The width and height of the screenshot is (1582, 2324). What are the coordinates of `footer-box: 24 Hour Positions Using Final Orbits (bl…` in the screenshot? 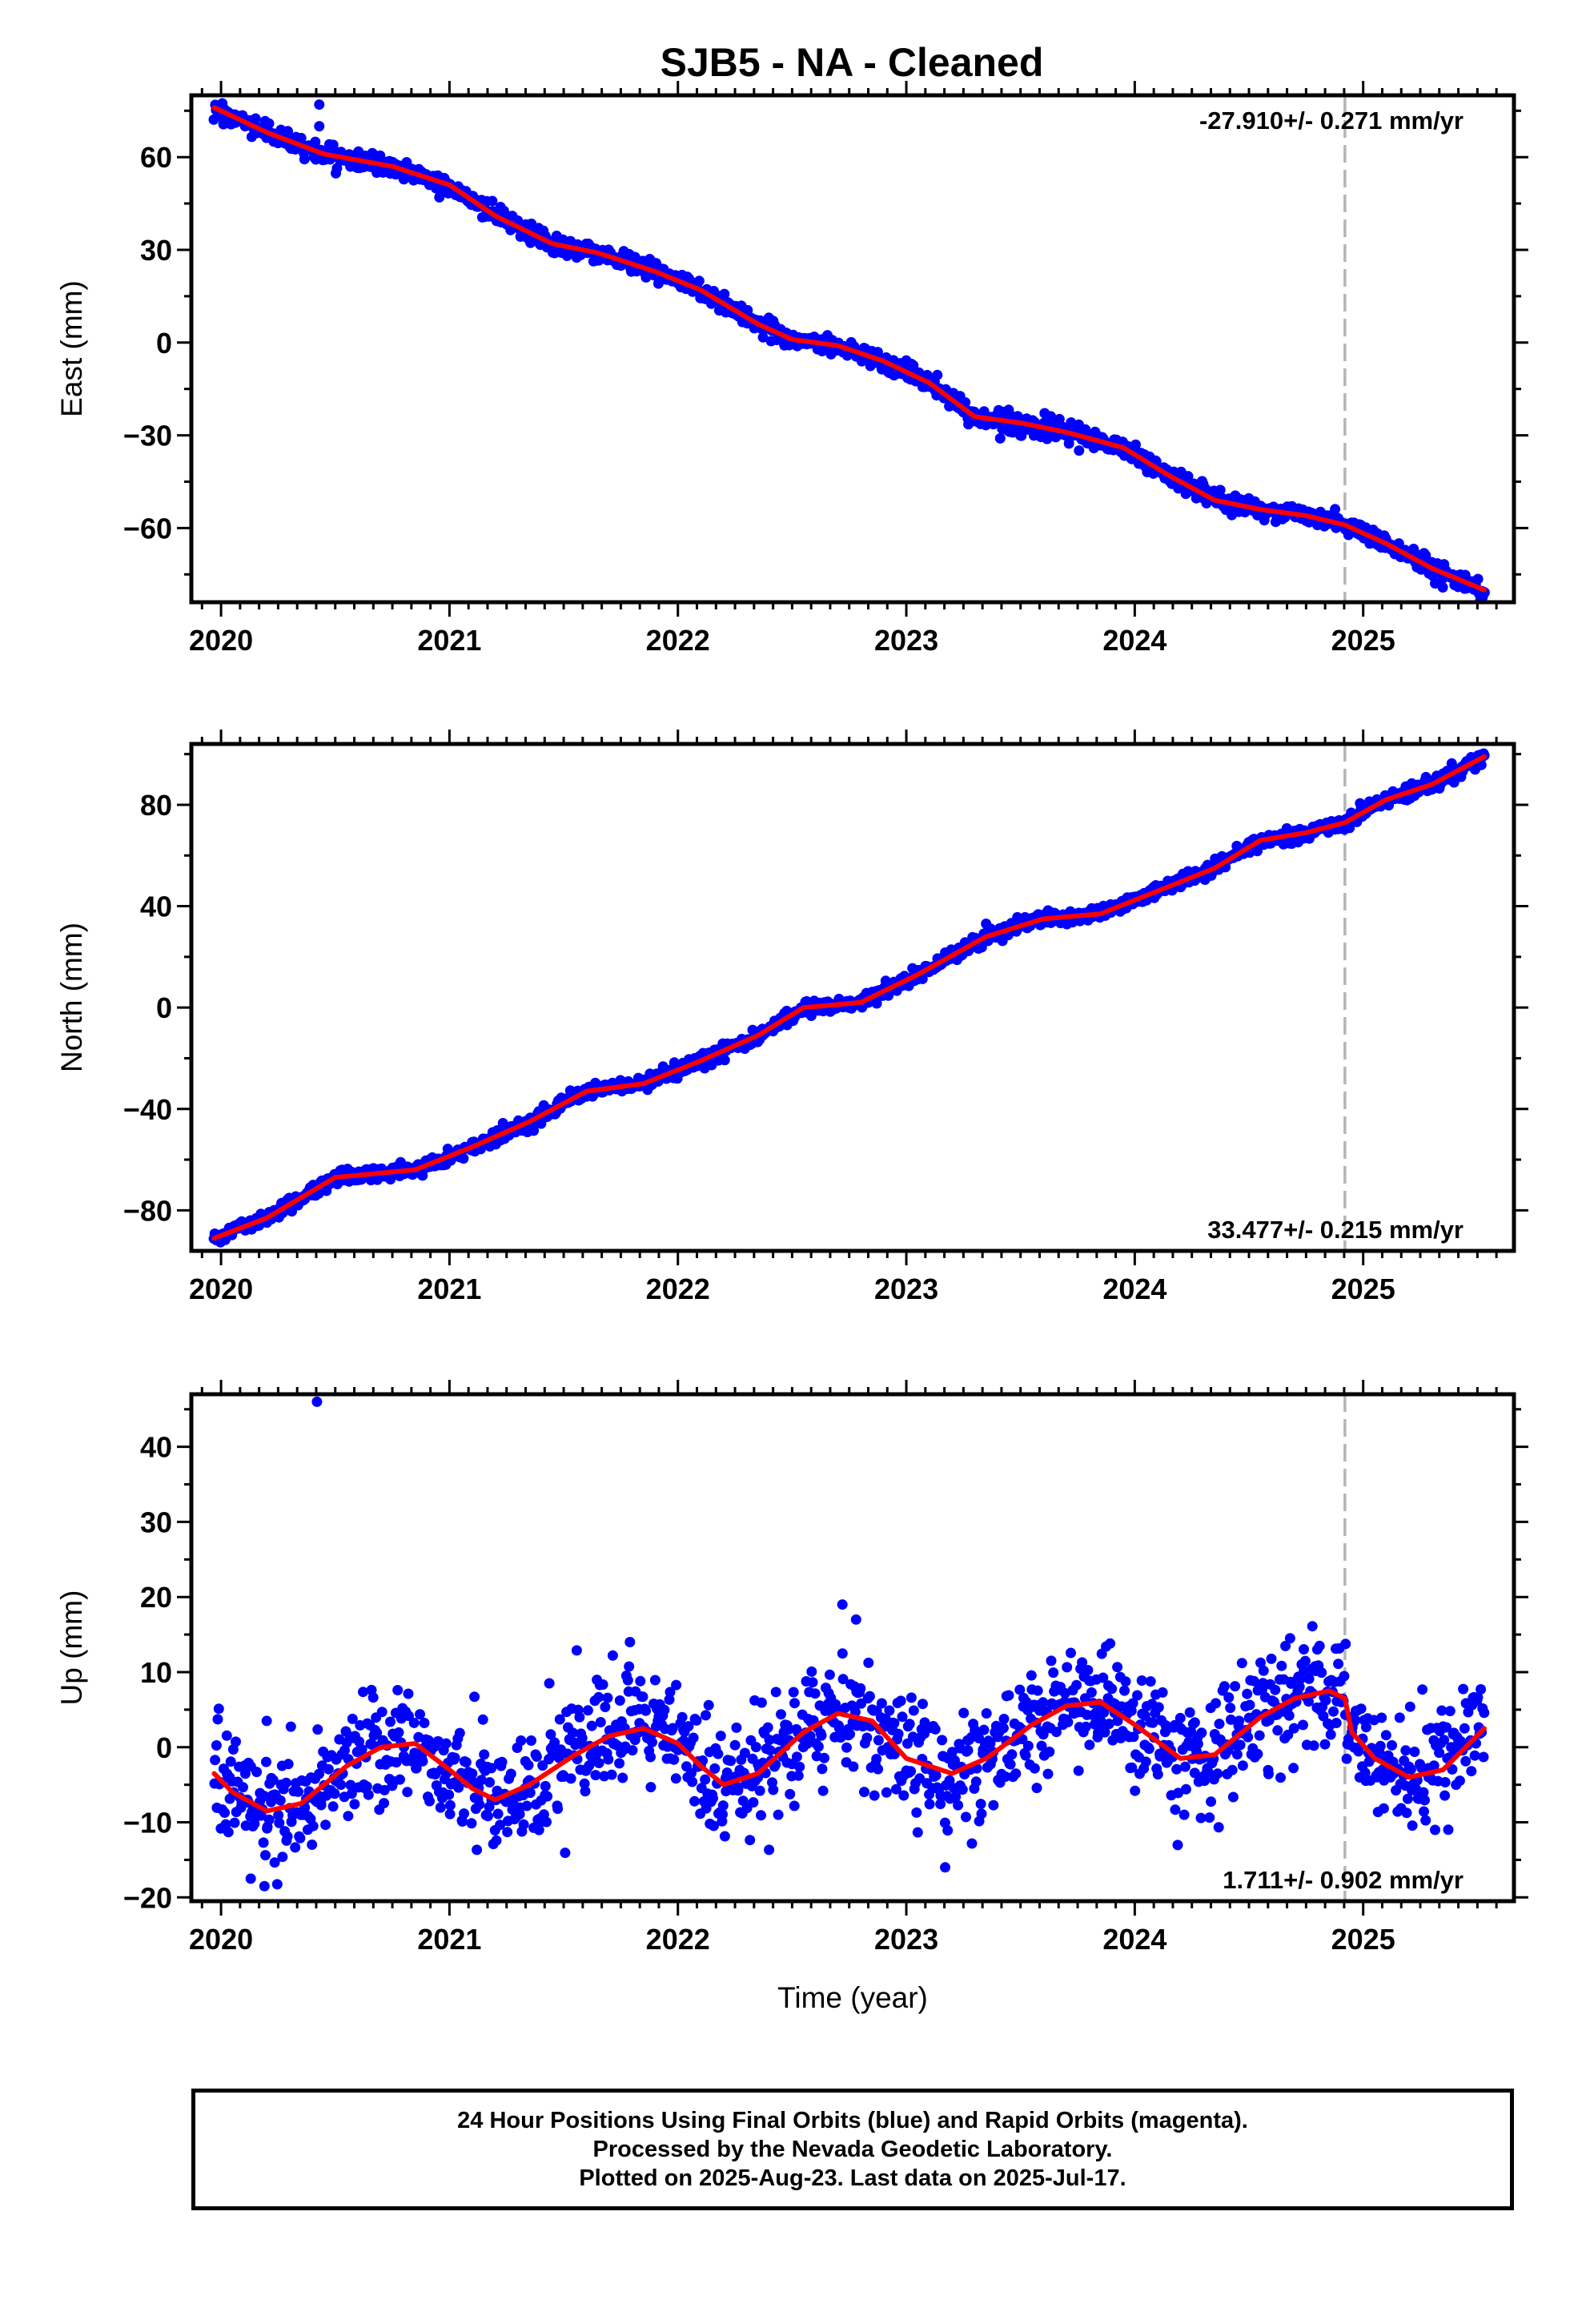 It's located at (852, 2150).